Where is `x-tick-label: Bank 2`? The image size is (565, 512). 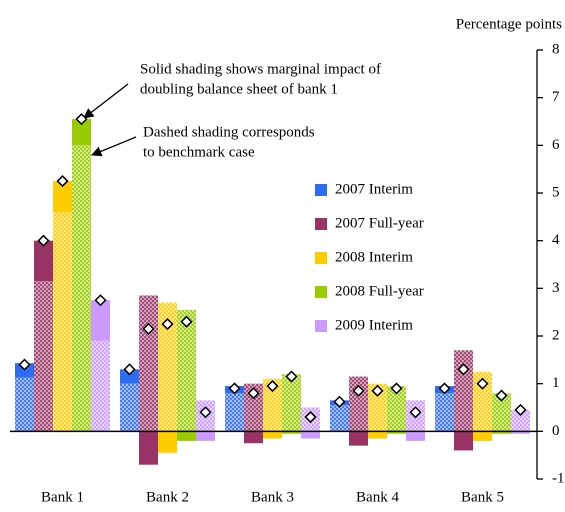 x-tick-label: Bank 2 is located at coordinates (167, 497).